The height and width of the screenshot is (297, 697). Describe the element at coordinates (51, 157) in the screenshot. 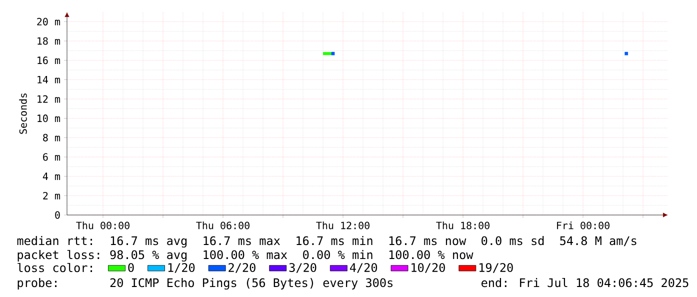

I see `y-tick-label: 6 m` at that location.